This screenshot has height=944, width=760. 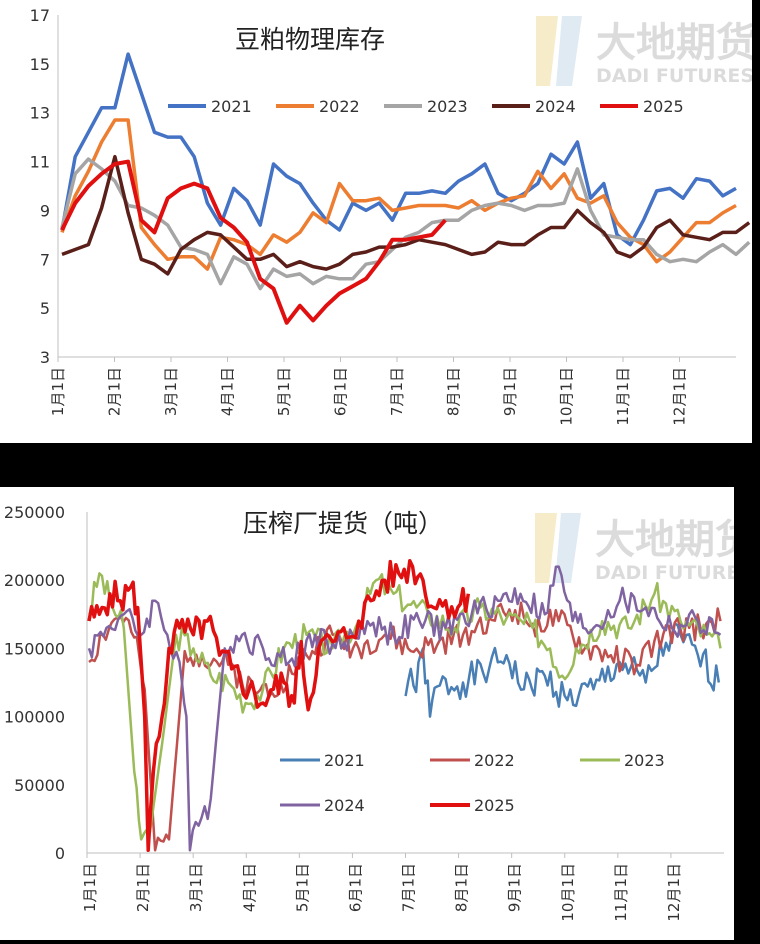 What do you see at coordinates (343, 523) in the screenshot?
I see `chart-title: 压榨厂提货（吨）` at bounding box center [343, 523].